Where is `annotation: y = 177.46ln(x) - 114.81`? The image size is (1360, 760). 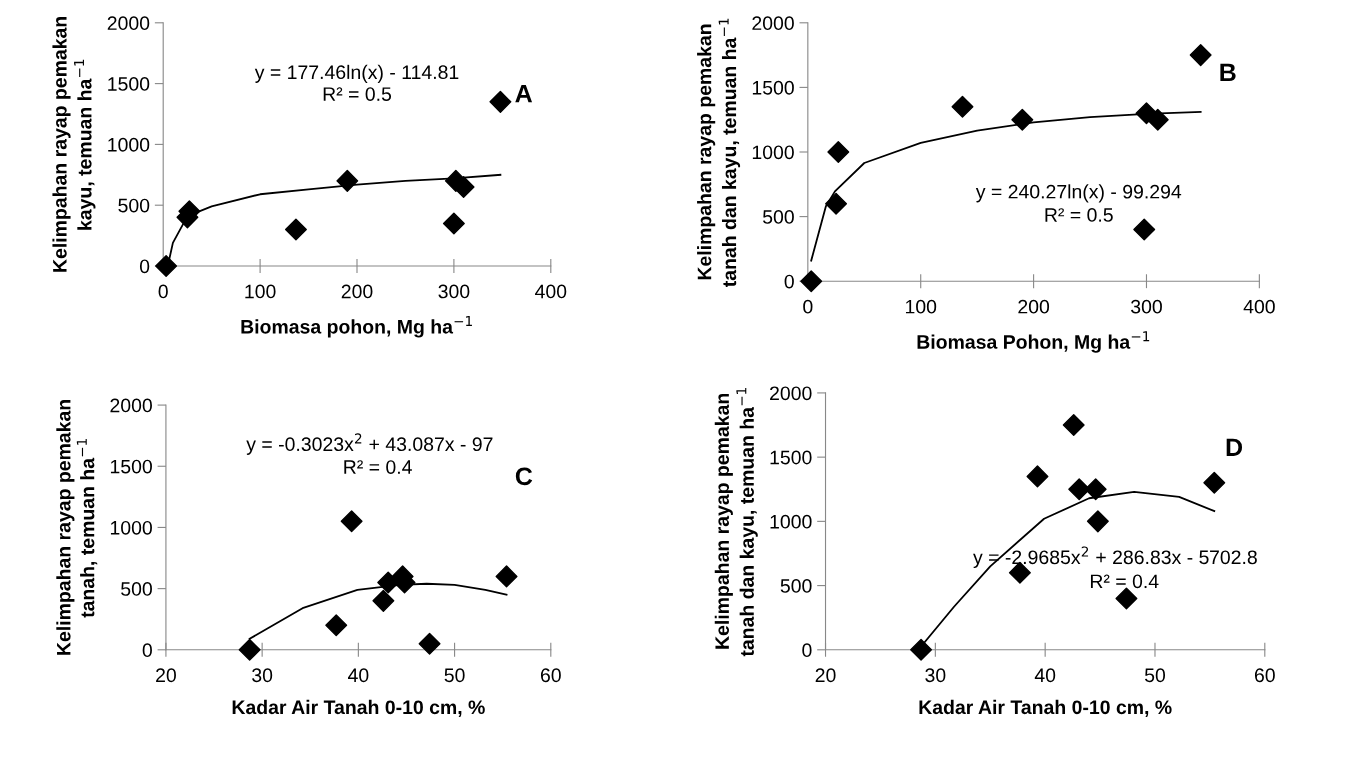
annotation: y = 177.46ln(x) - 114.81 is located at coordinates (356, 73).